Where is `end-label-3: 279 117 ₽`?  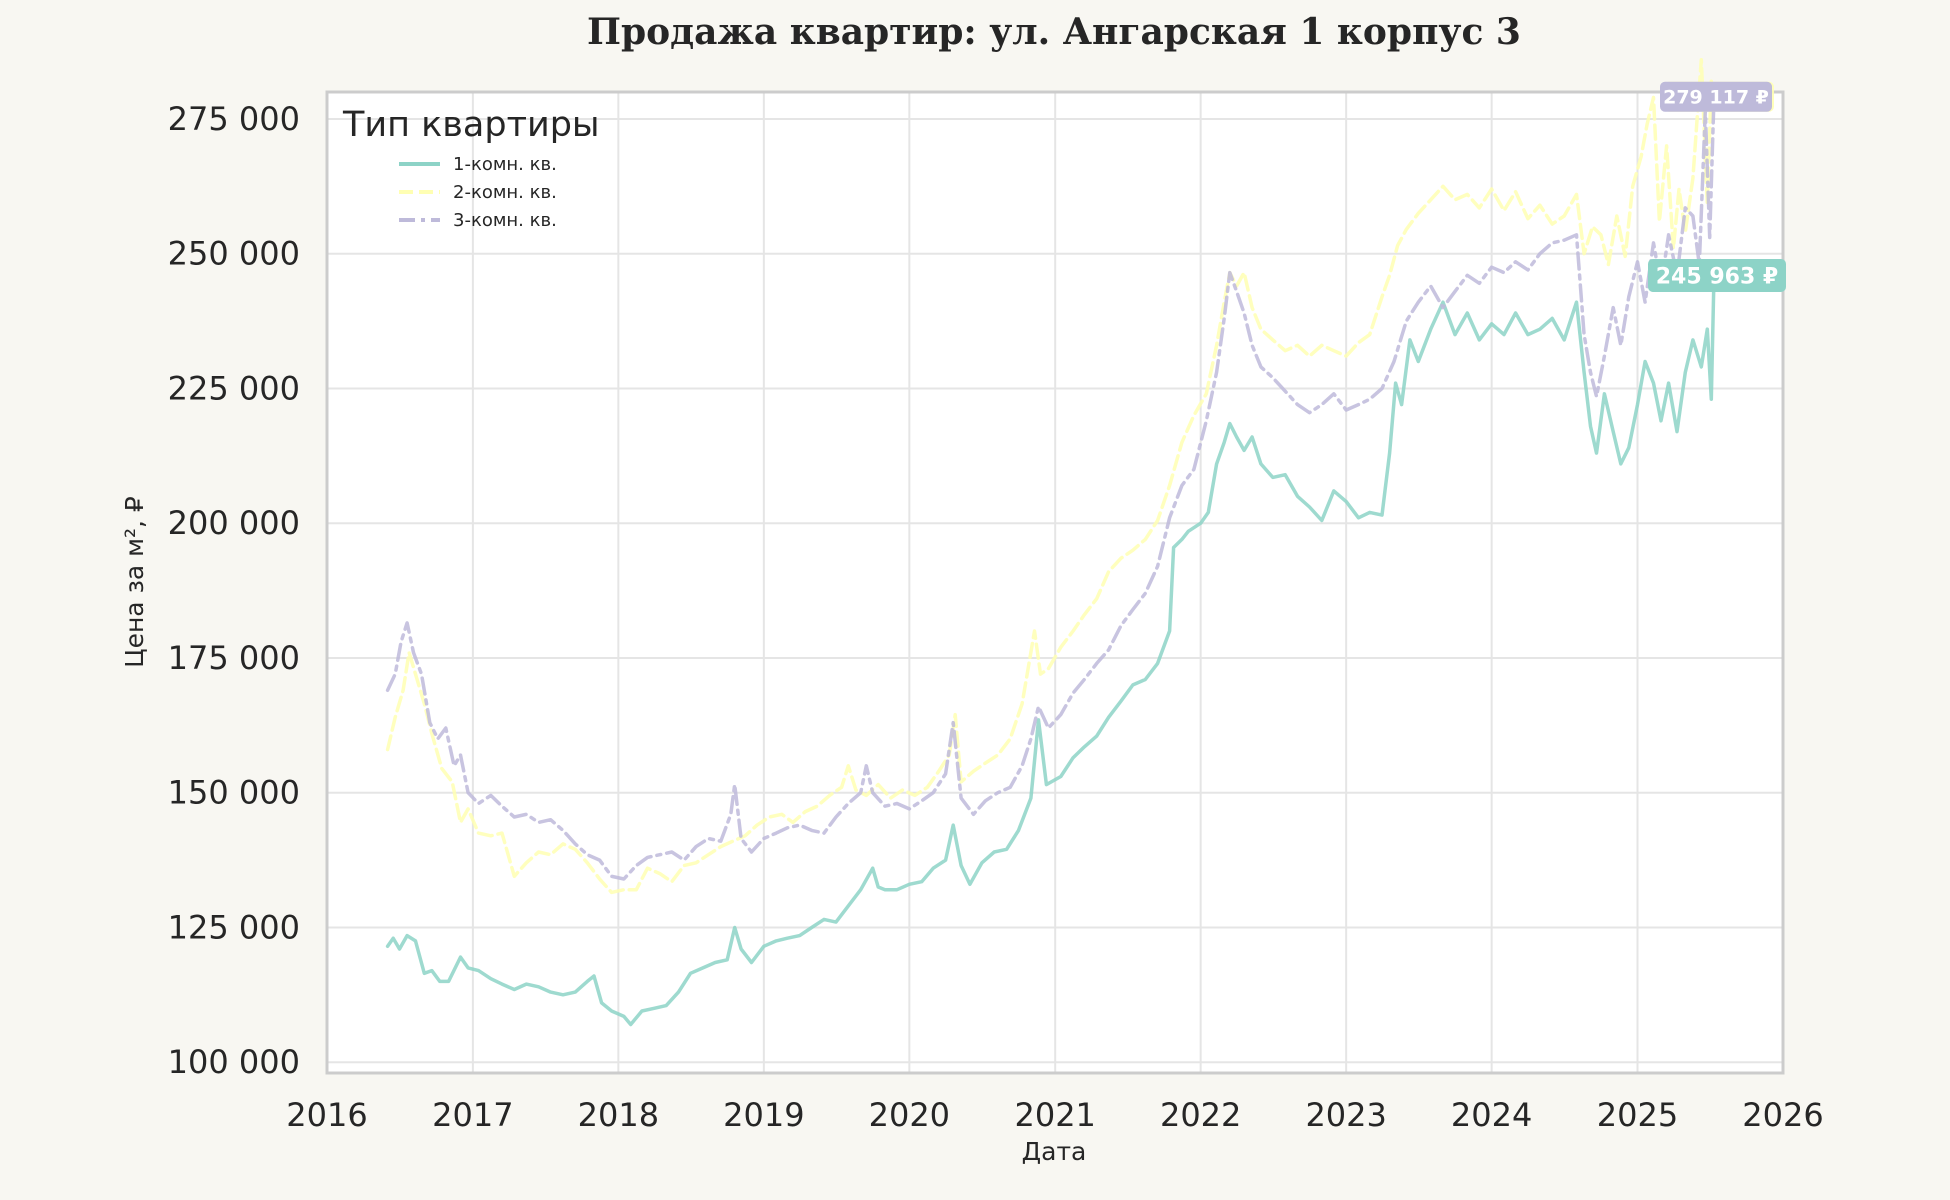
end-label-3: 279 117 ₽ is located at coordinates (1716, 98).